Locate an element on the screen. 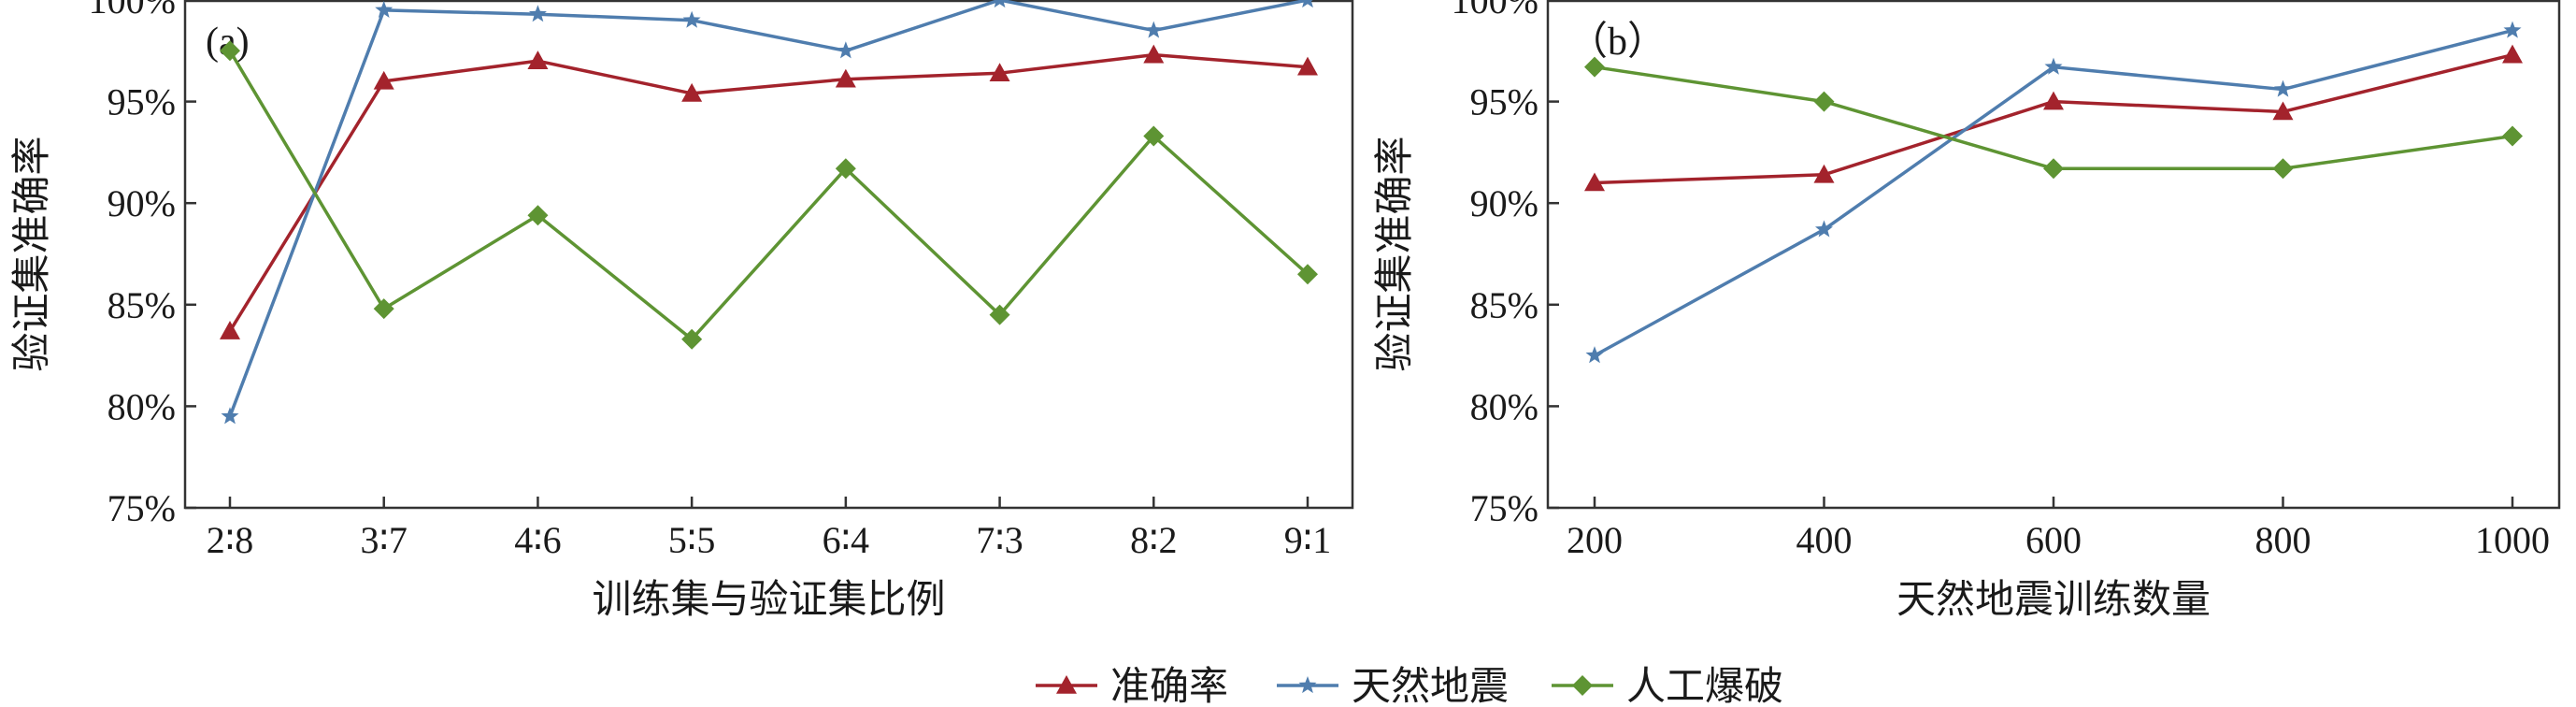 This screenshot has height=707, width=2576. panel-a-x-tick-label: 8∶2 is located at coordinates (1153, 540).